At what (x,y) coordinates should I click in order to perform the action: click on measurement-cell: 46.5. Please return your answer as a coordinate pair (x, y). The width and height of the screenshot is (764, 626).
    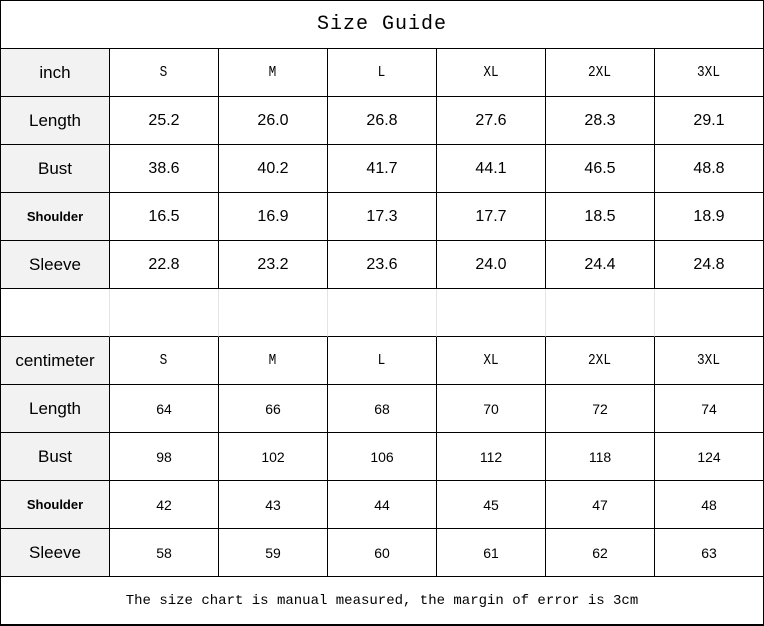
    Looking at the image, I should click on (600, 169).